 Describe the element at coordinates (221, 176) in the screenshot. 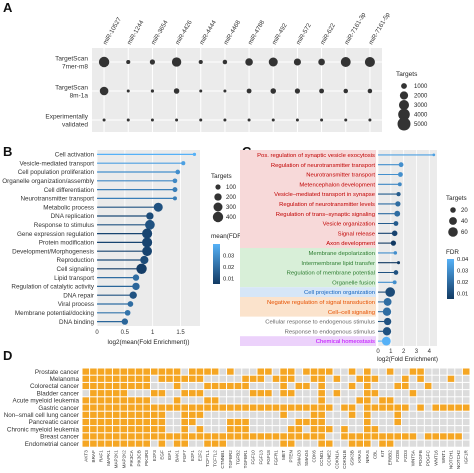

I see `legend-size-title: Targets` at that location.